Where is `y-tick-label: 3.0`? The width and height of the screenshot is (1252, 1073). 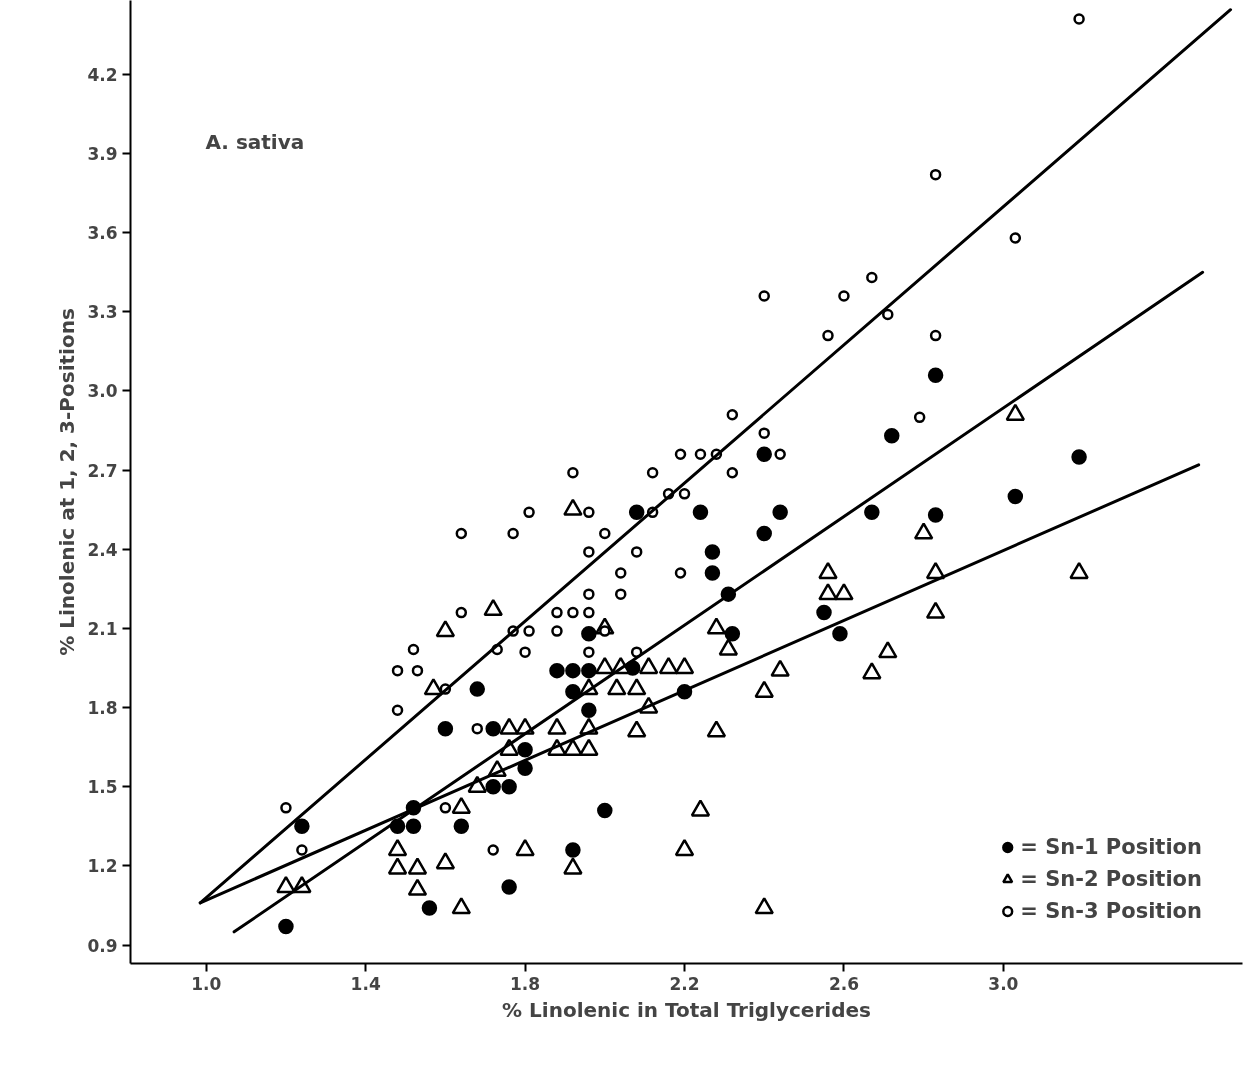 y-tick-label: 3.0 is located at coordinates (102, 391).